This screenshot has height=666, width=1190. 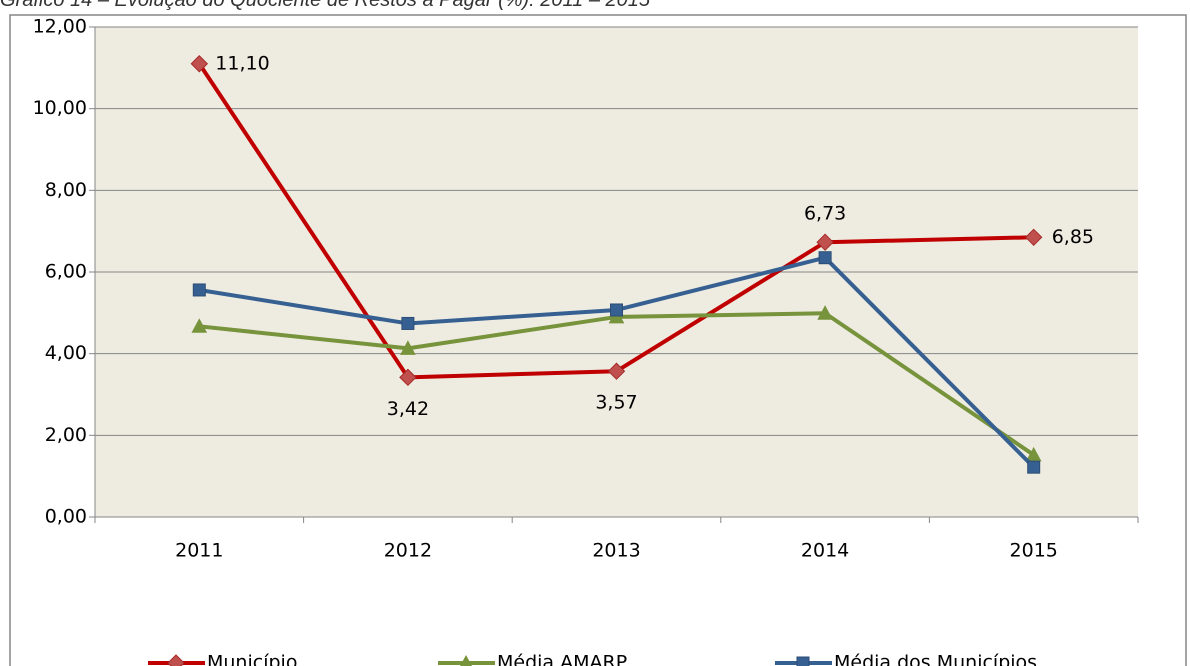 What do you see at coordinates (66, 517) in the screenshot?
I see `y-tick-label: 0,00` at bounding box center [66, 517].